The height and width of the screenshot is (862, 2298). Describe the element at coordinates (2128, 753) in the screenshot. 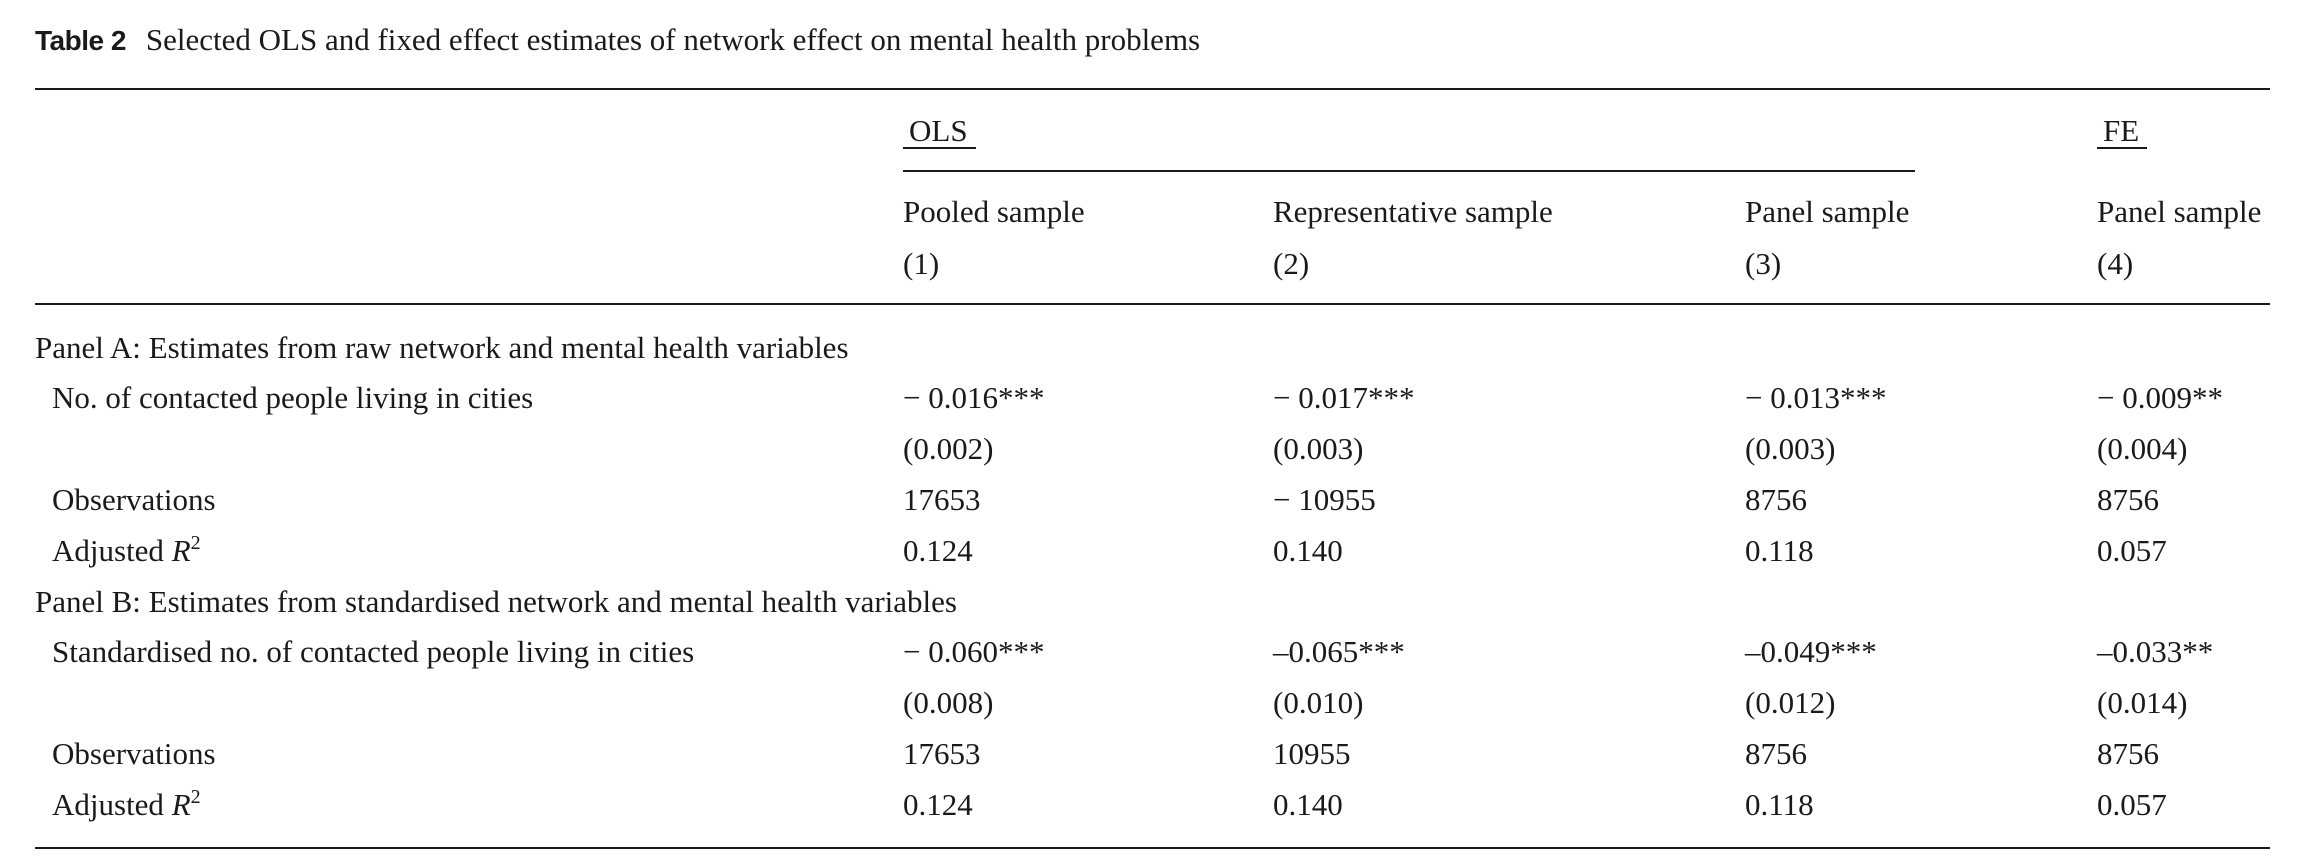

I see `cell-b-obs-4: 8756` at that location.